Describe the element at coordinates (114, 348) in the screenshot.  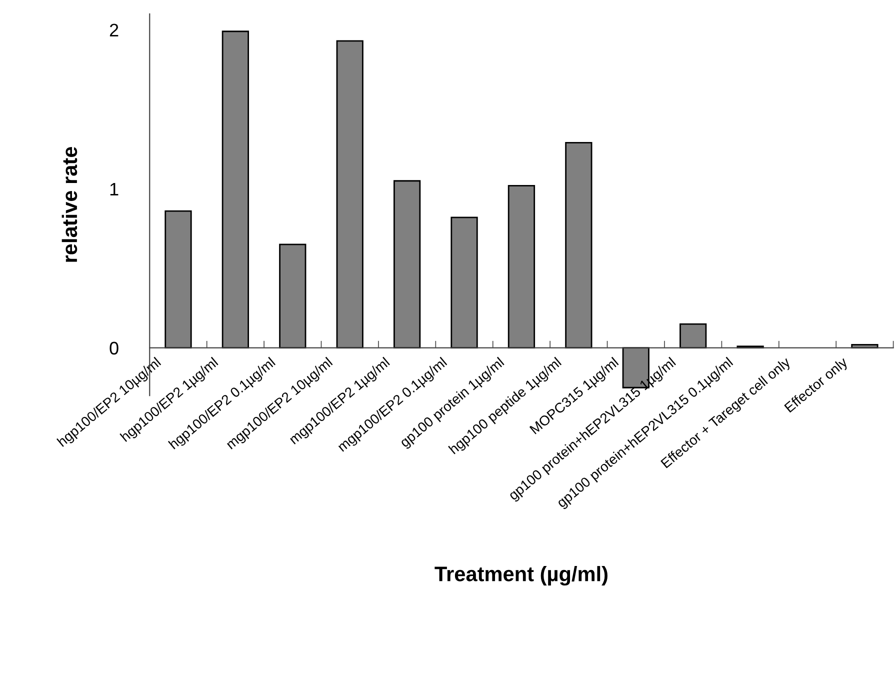
I see `y-tick-label: 0` at that location.